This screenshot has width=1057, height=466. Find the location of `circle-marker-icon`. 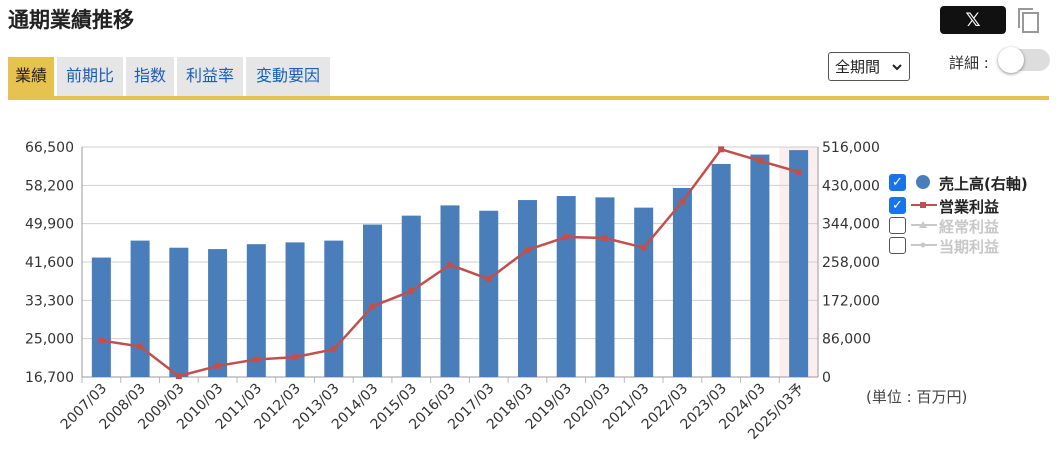

circle-marker-icon is located at coordinates (923, 182).